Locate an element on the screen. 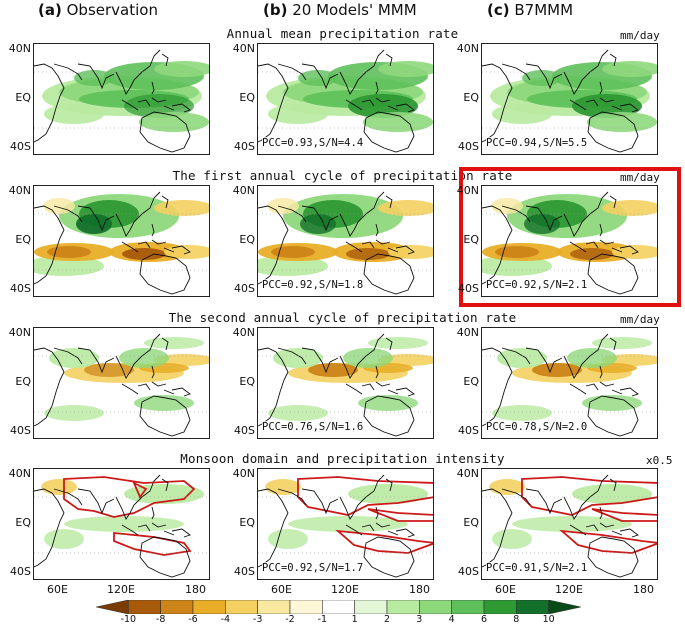 Image resolution: width=685 pixels, height=626 pixels. unit-row-3: mm/day is located at coordinates (640, 319).